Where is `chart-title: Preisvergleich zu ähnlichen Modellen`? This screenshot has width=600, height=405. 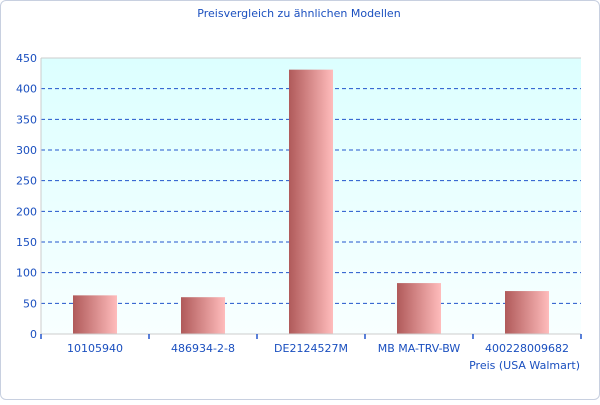 chart-title: Preisvergleich zu ähnlichen Modellen is located at coordinates (298, 13).